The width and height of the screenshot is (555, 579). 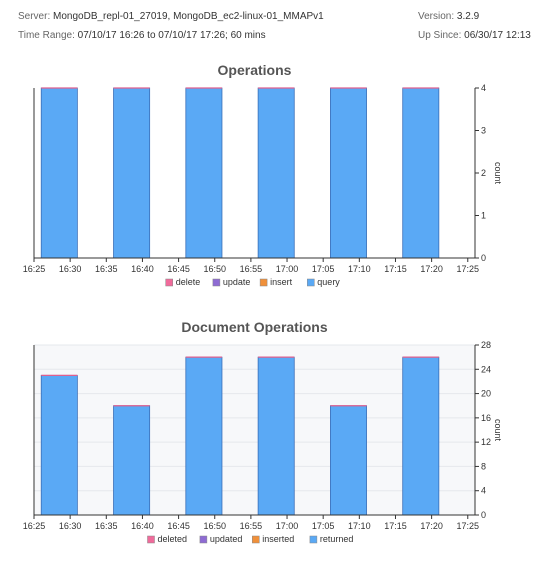 I want to click on y-tick-label: 8, so click(x=483, y=466).